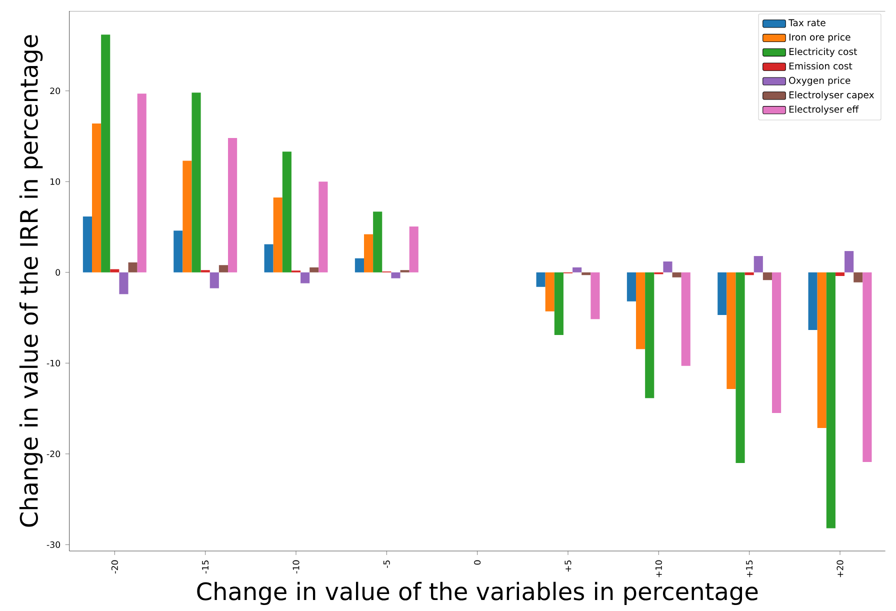 The image size is (896, 611). Describe the element at coordinates (807, 22) in the screenshot. I see `legend-label: Tax rate` at that location.